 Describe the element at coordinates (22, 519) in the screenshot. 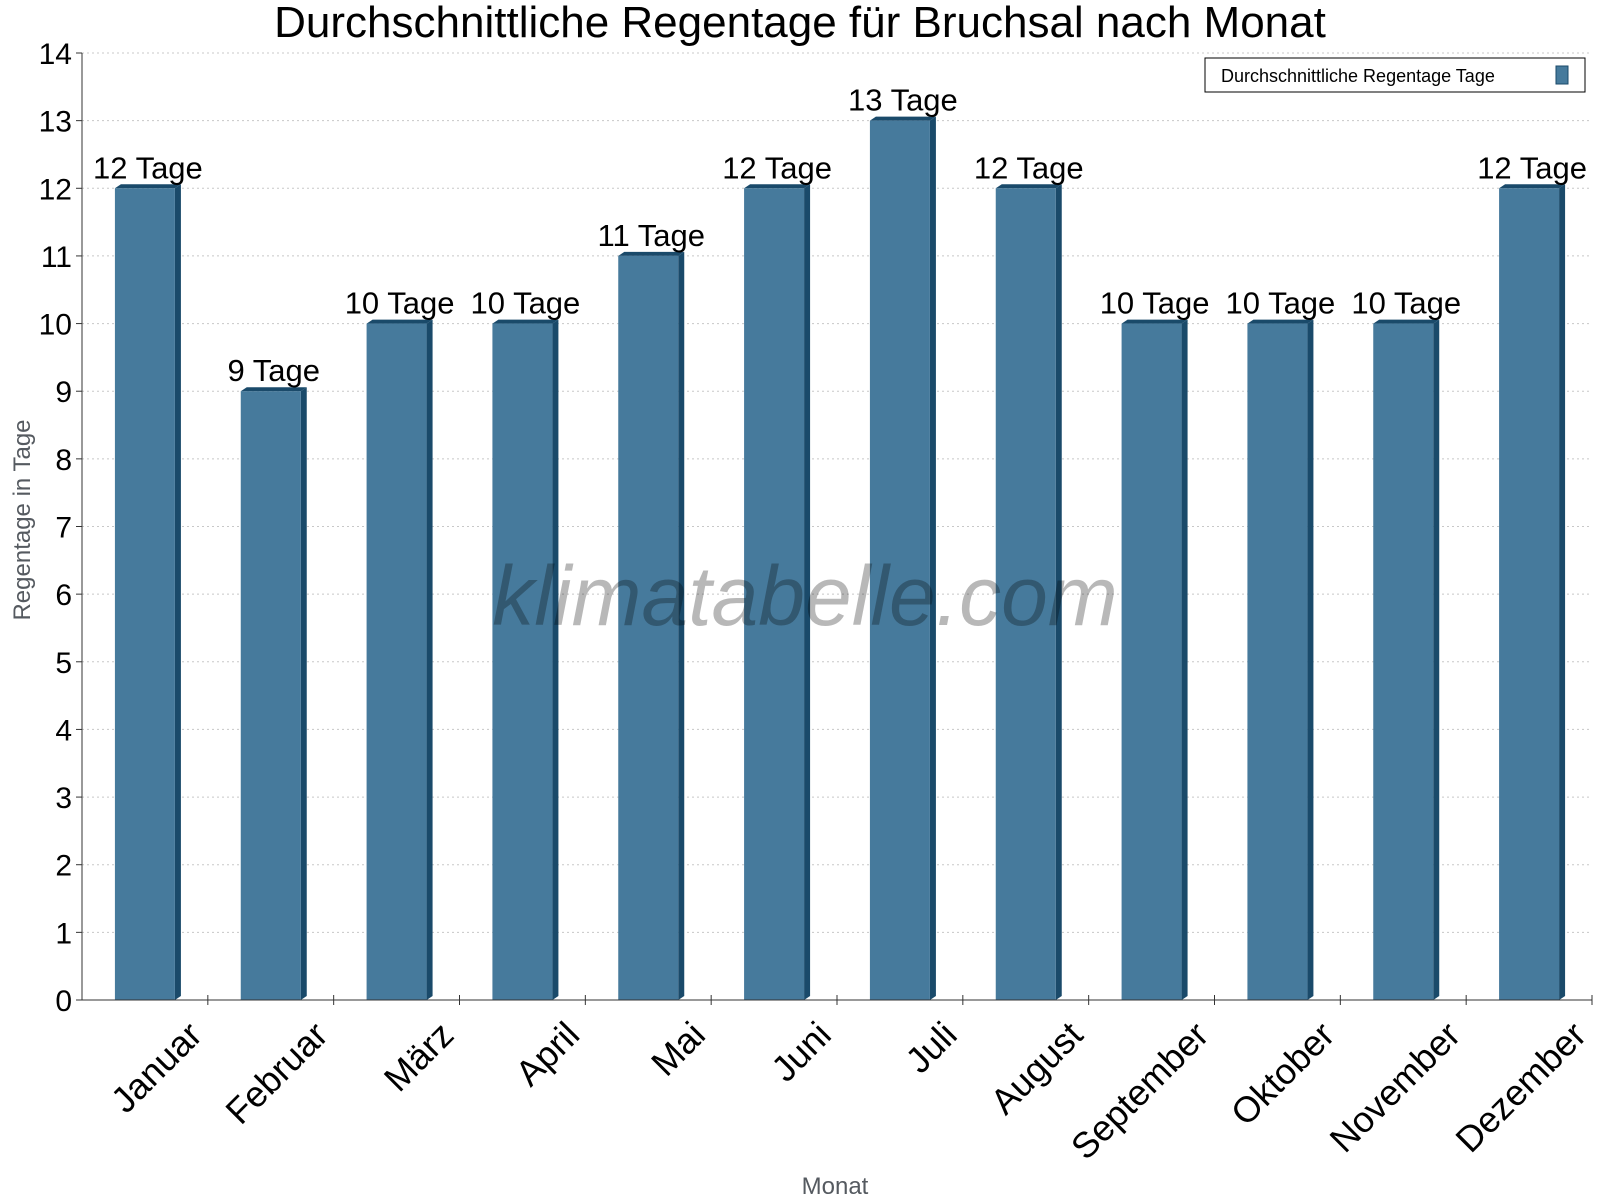

I see `y-axis-label: Regentage in Tage` at that location.